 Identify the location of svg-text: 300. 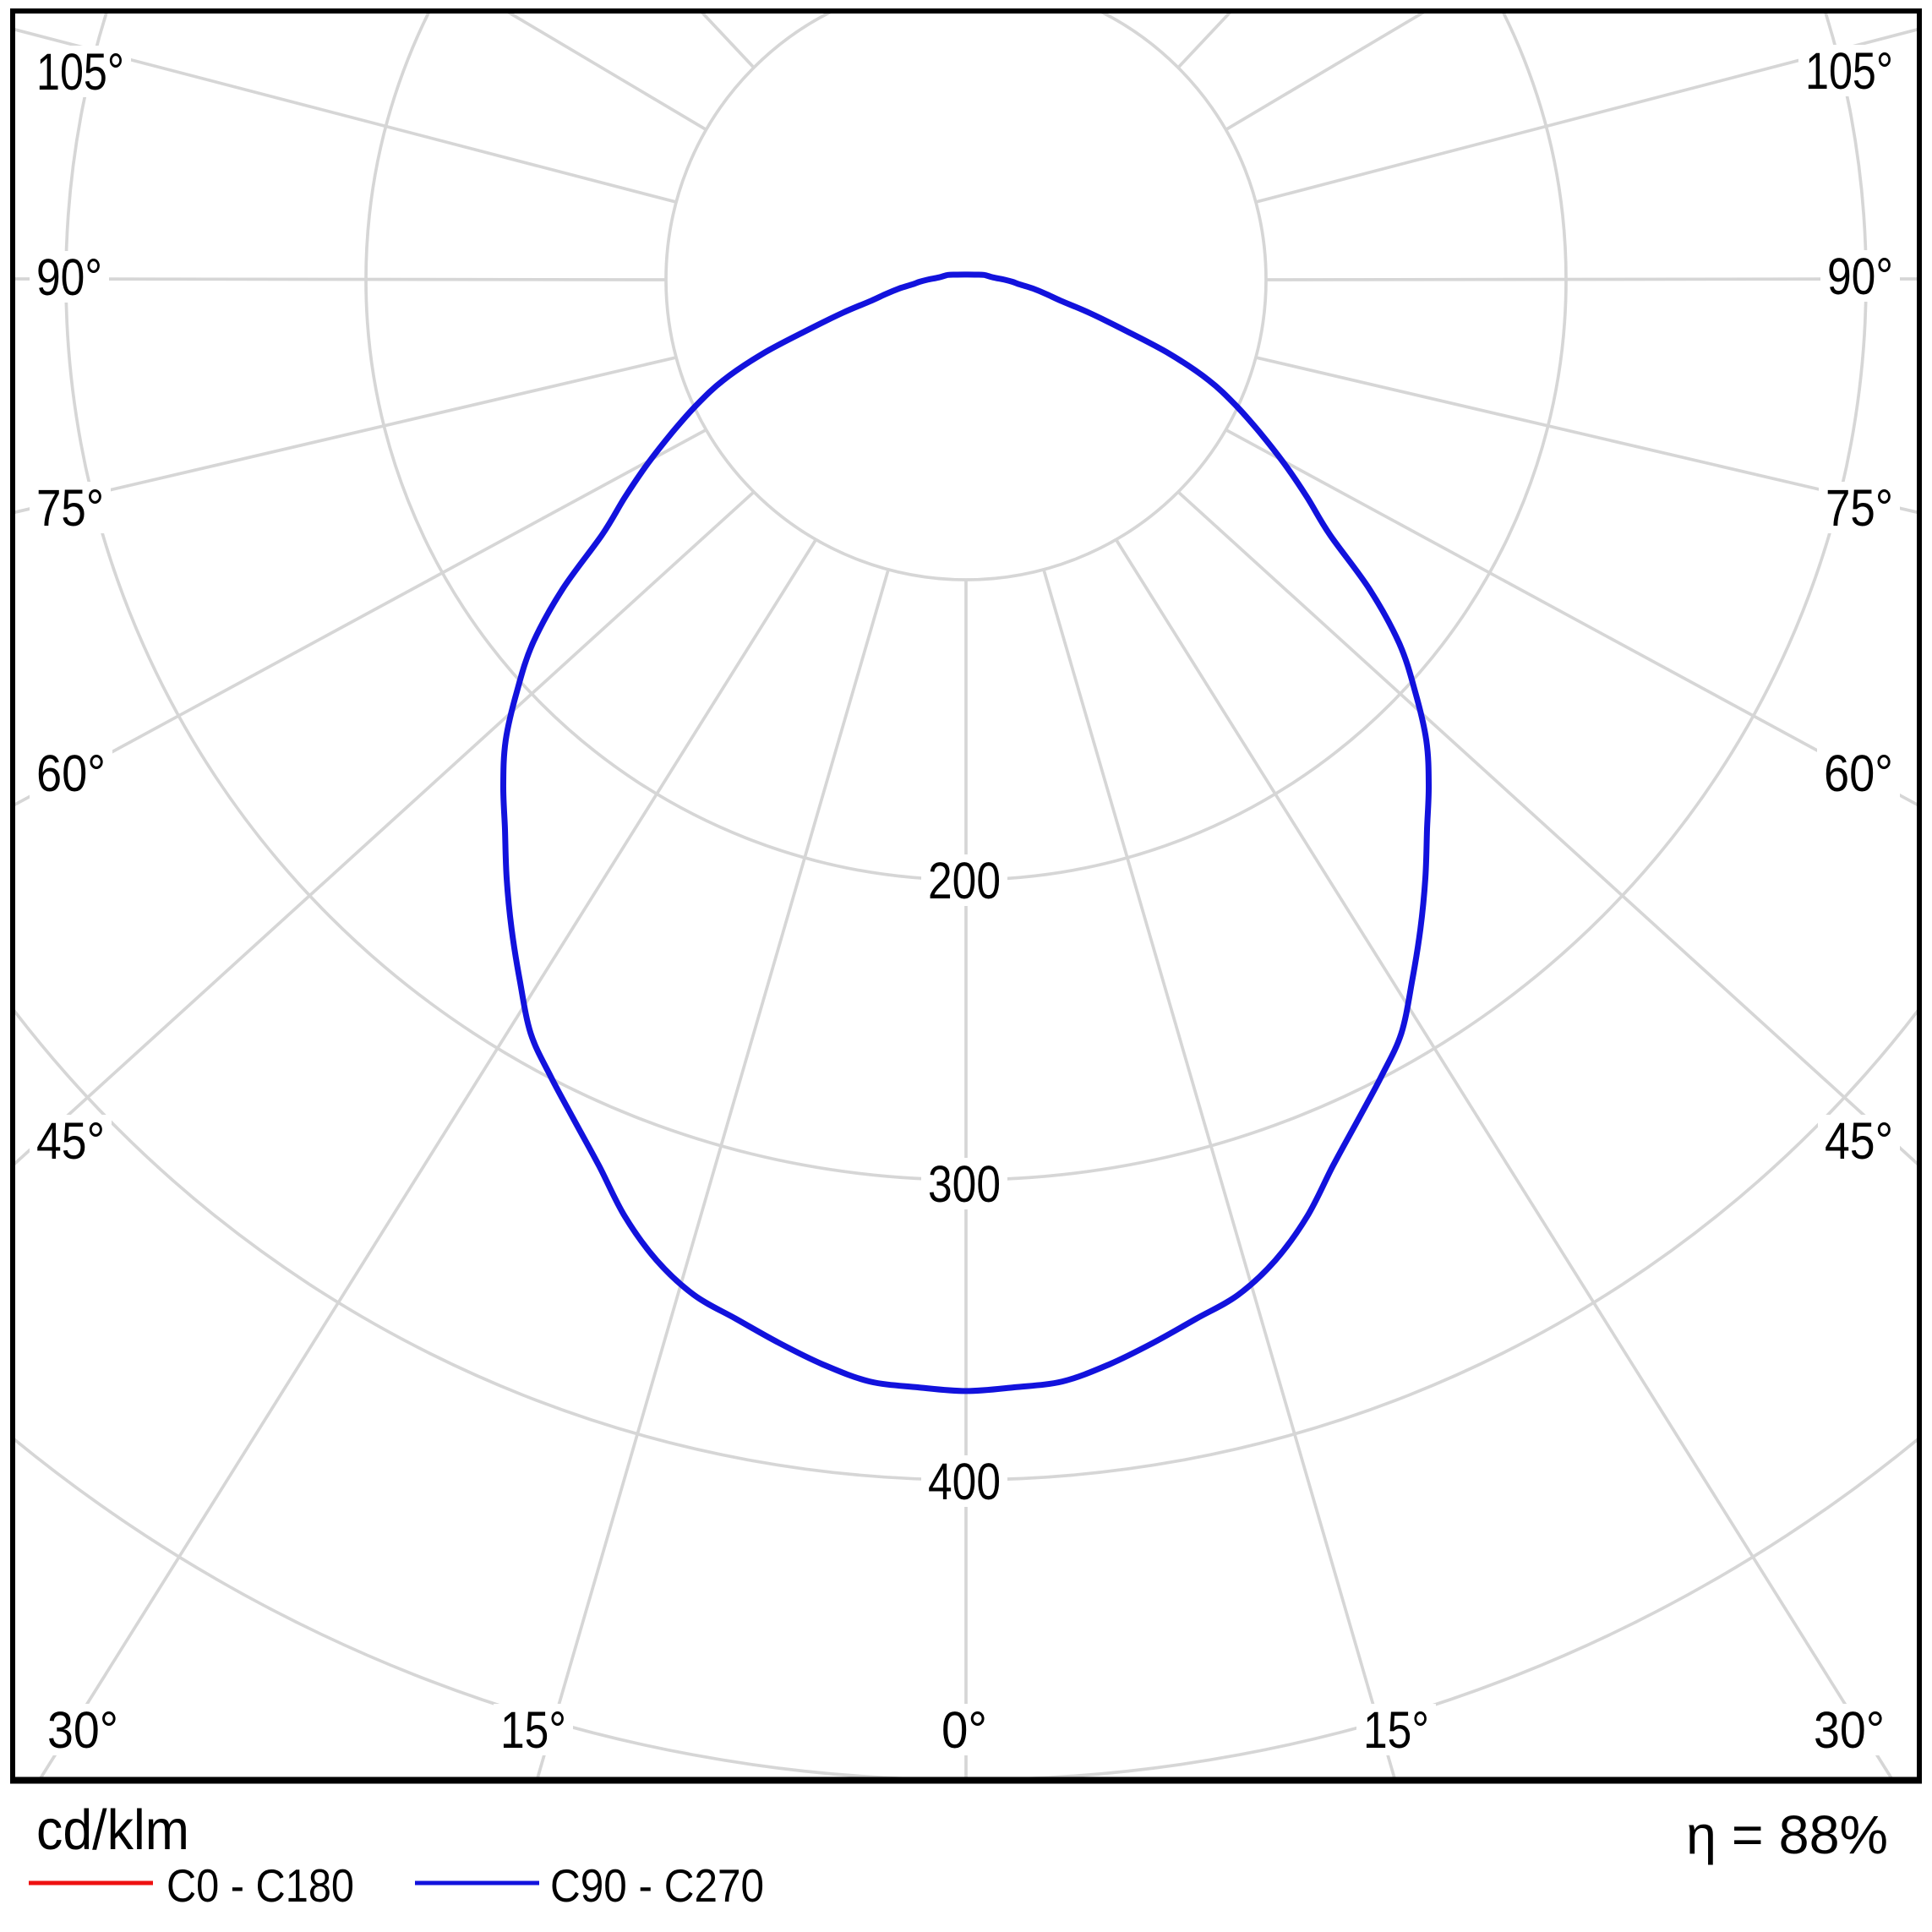
(964, 1184).